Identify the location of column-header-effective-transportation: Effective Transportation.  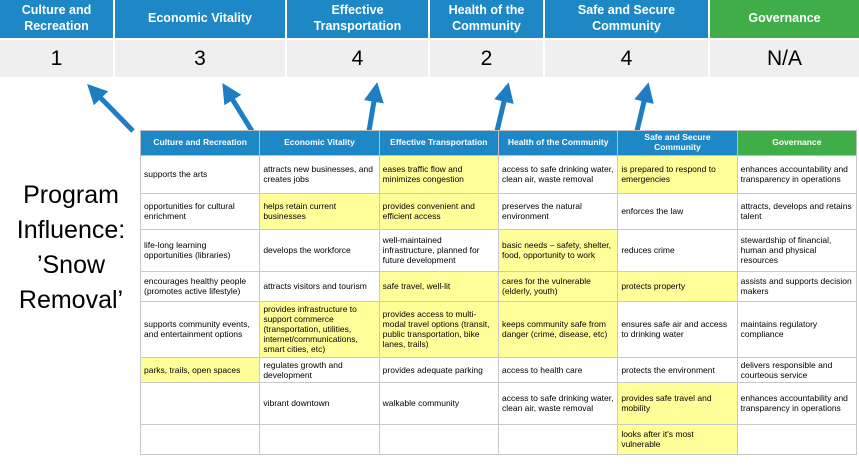
(438, 143).